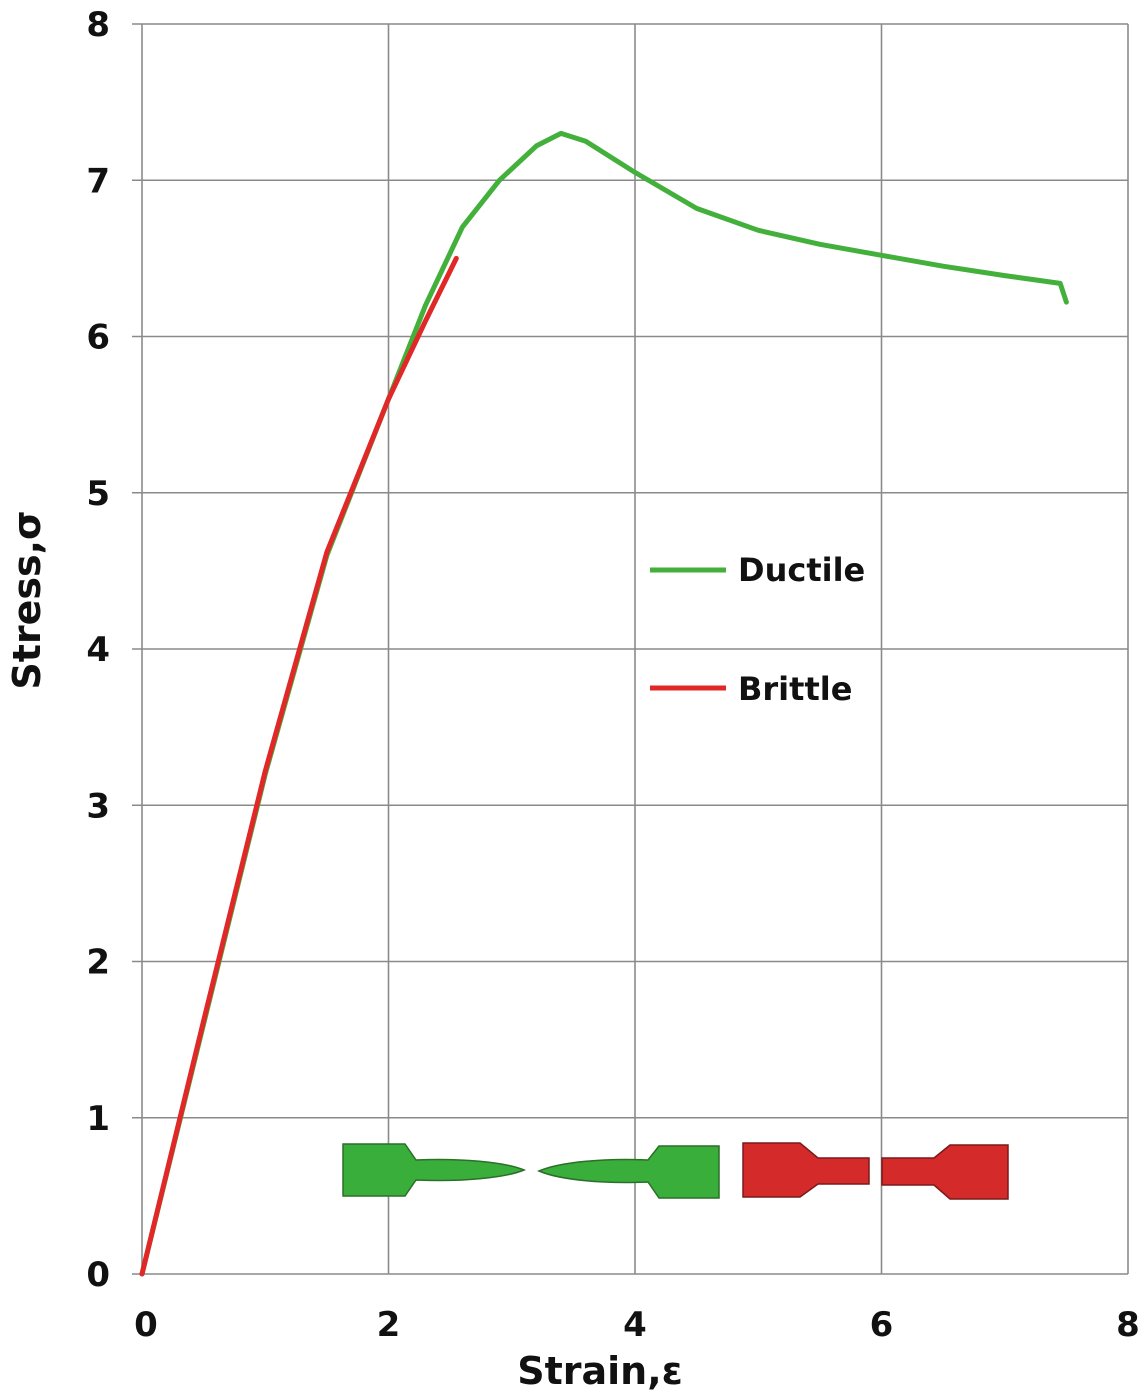  What do you see at coordinates (628, 1172) in the screenshot?
I see `ductile-specimen-right-half` at bounding box center [628, 1172].